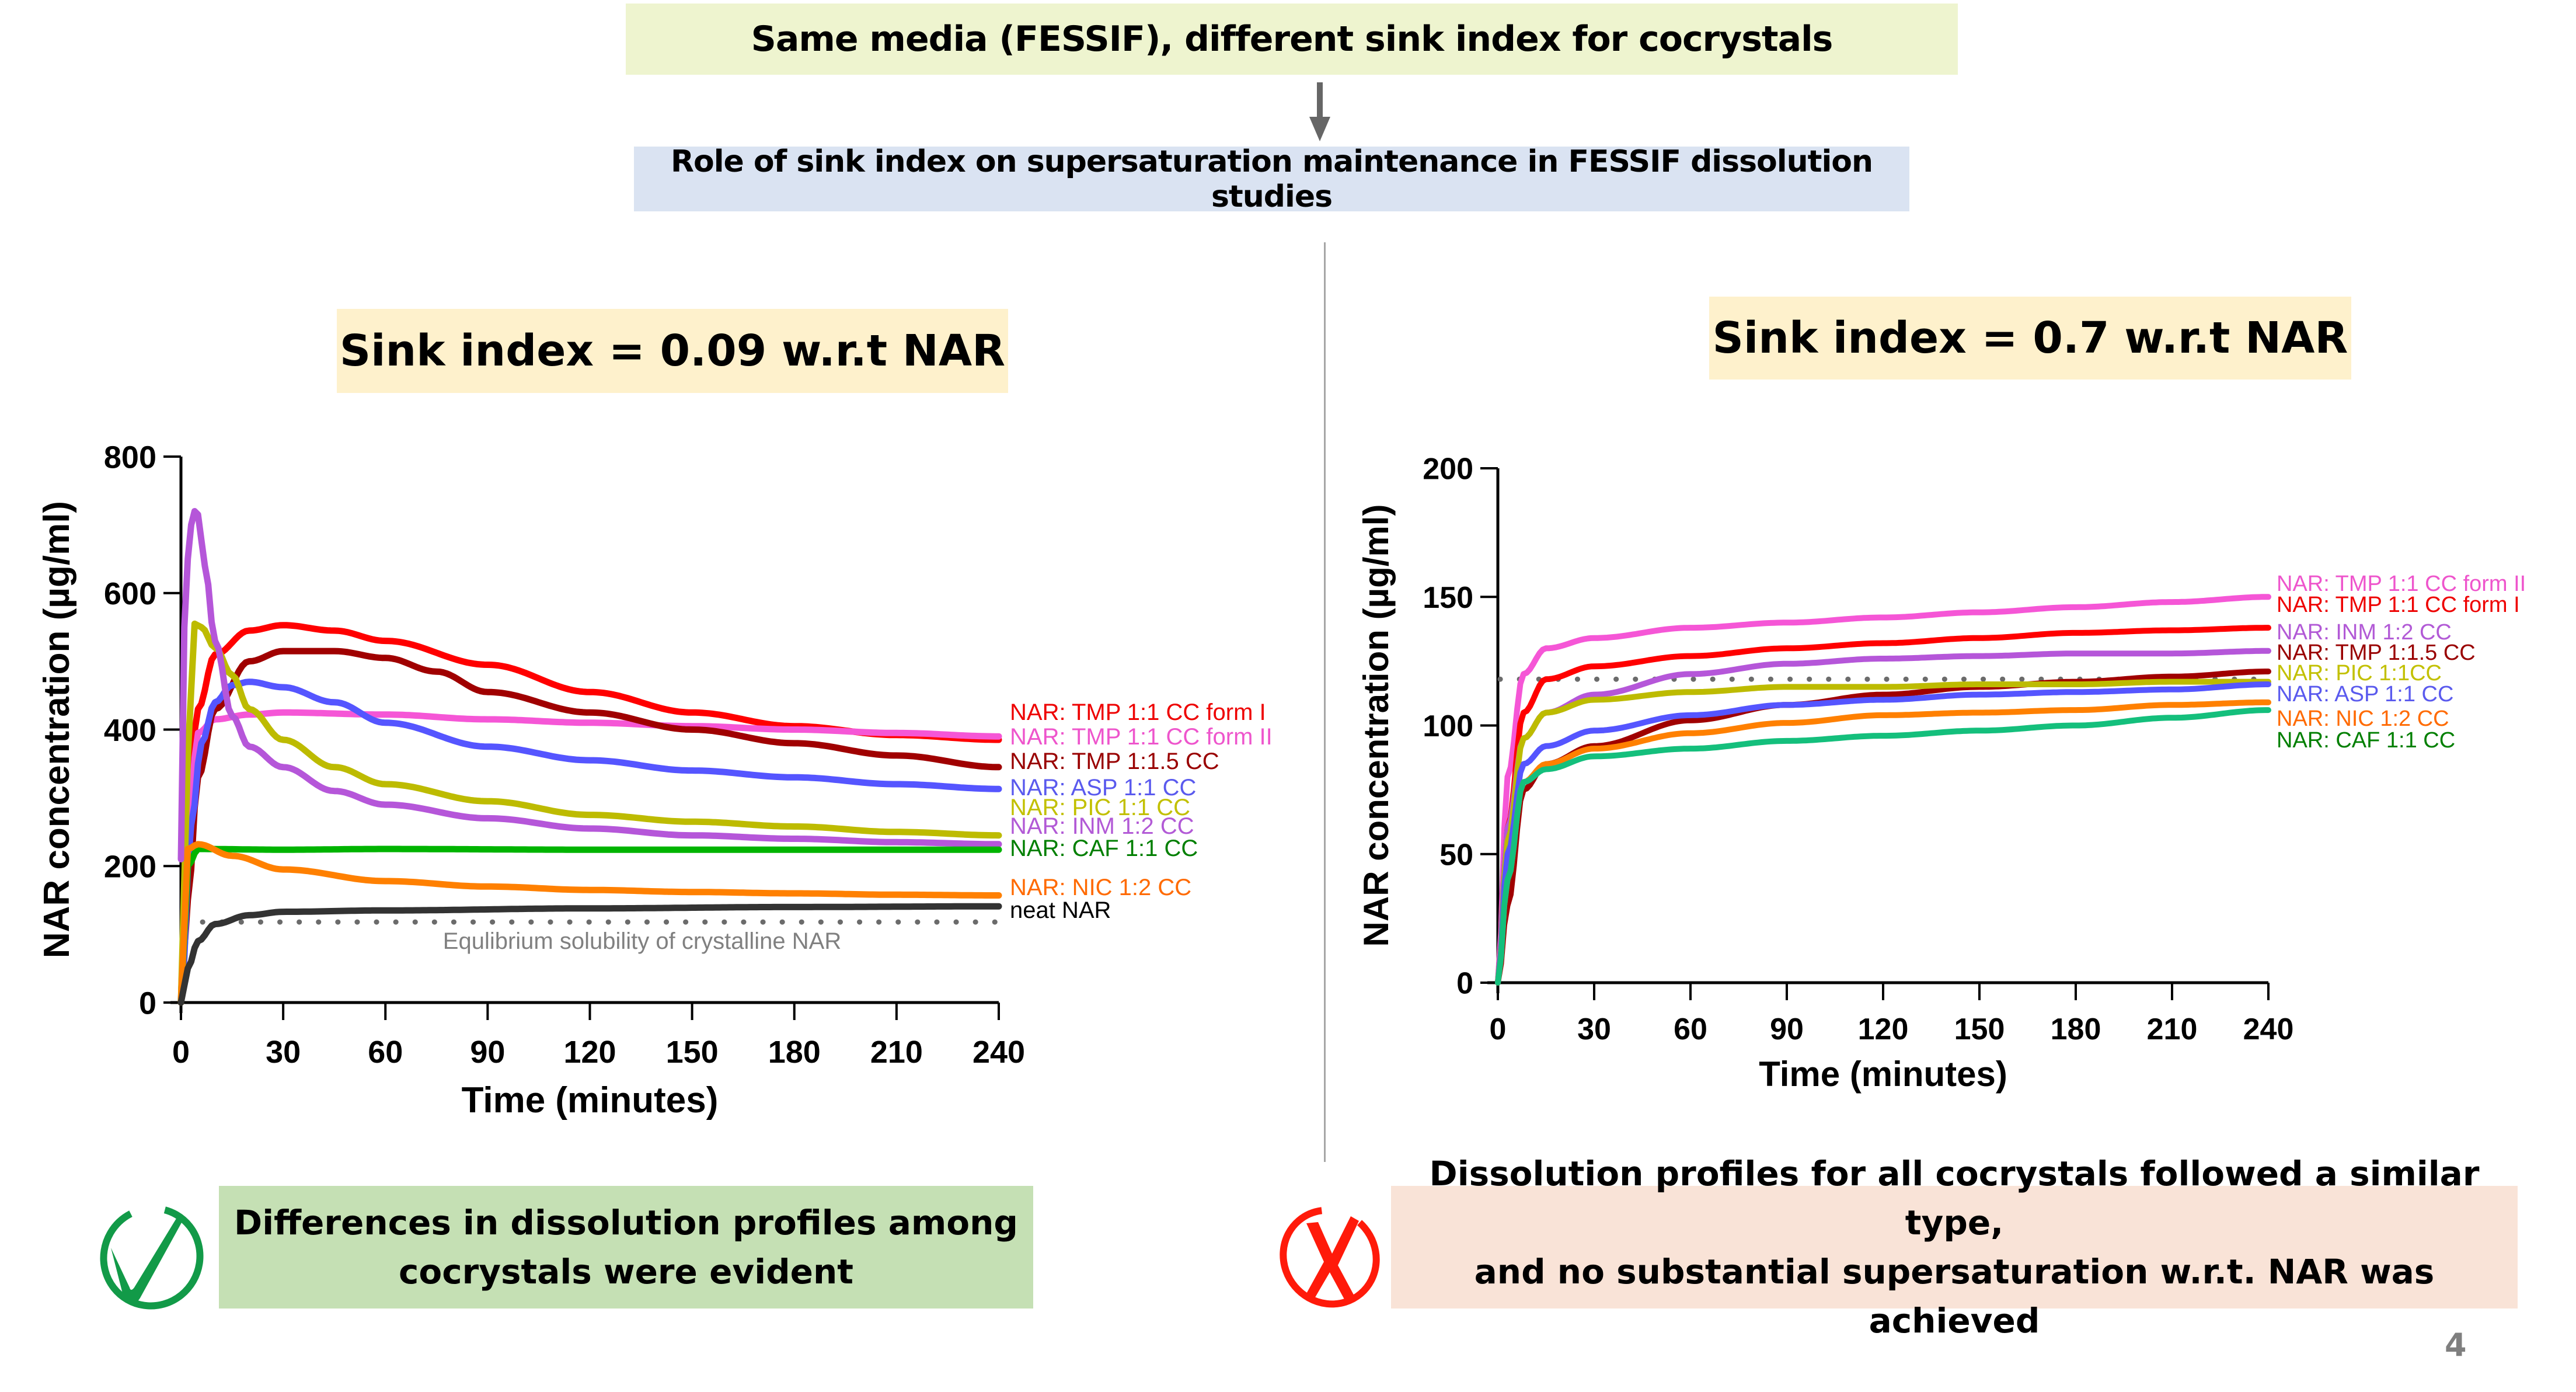  I want to click on left-panel-title: Sink index = 0.09 w.r.t NAR, so click(673, 351).